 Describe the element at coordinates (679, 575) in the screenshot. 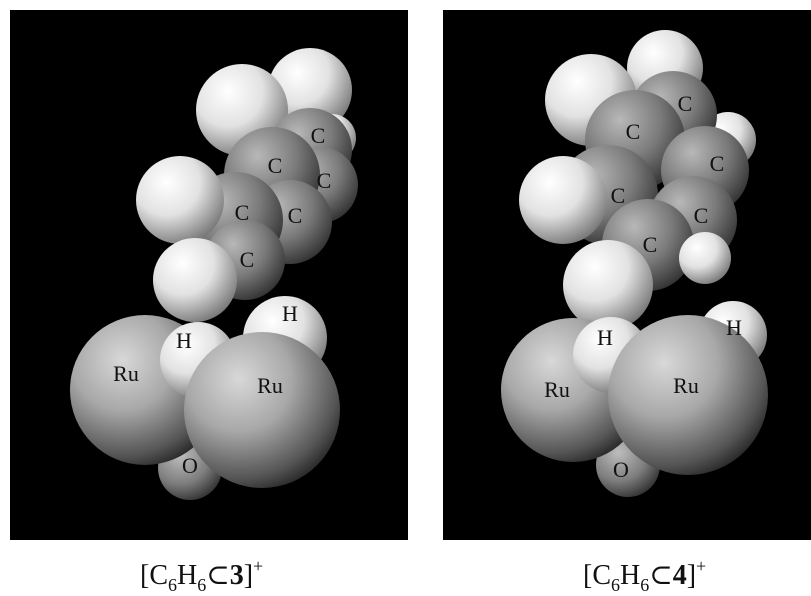

I see `caption-compound-number: 4` at that location.